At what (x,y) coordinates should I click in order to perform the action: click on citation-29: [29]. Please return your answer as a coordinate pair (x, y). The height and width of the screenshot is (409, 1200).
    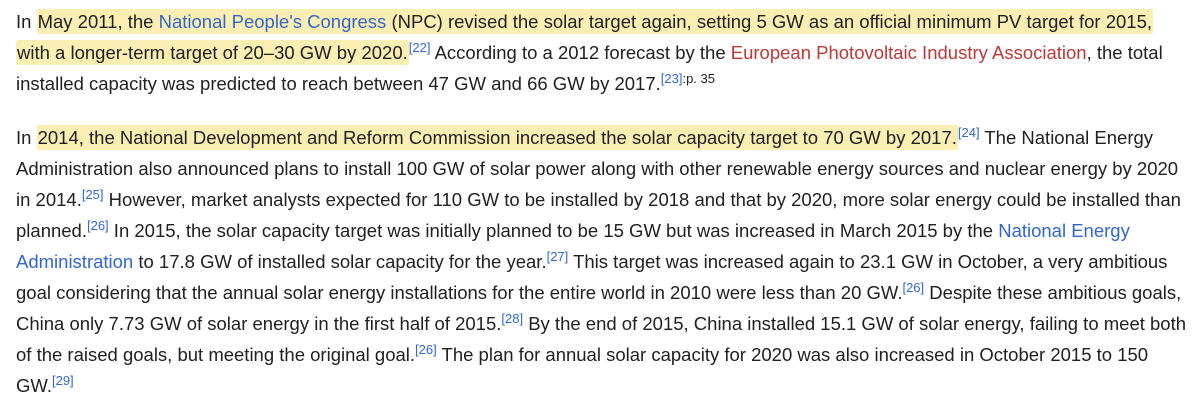
    Looking at the image, I should click on (62, 380).